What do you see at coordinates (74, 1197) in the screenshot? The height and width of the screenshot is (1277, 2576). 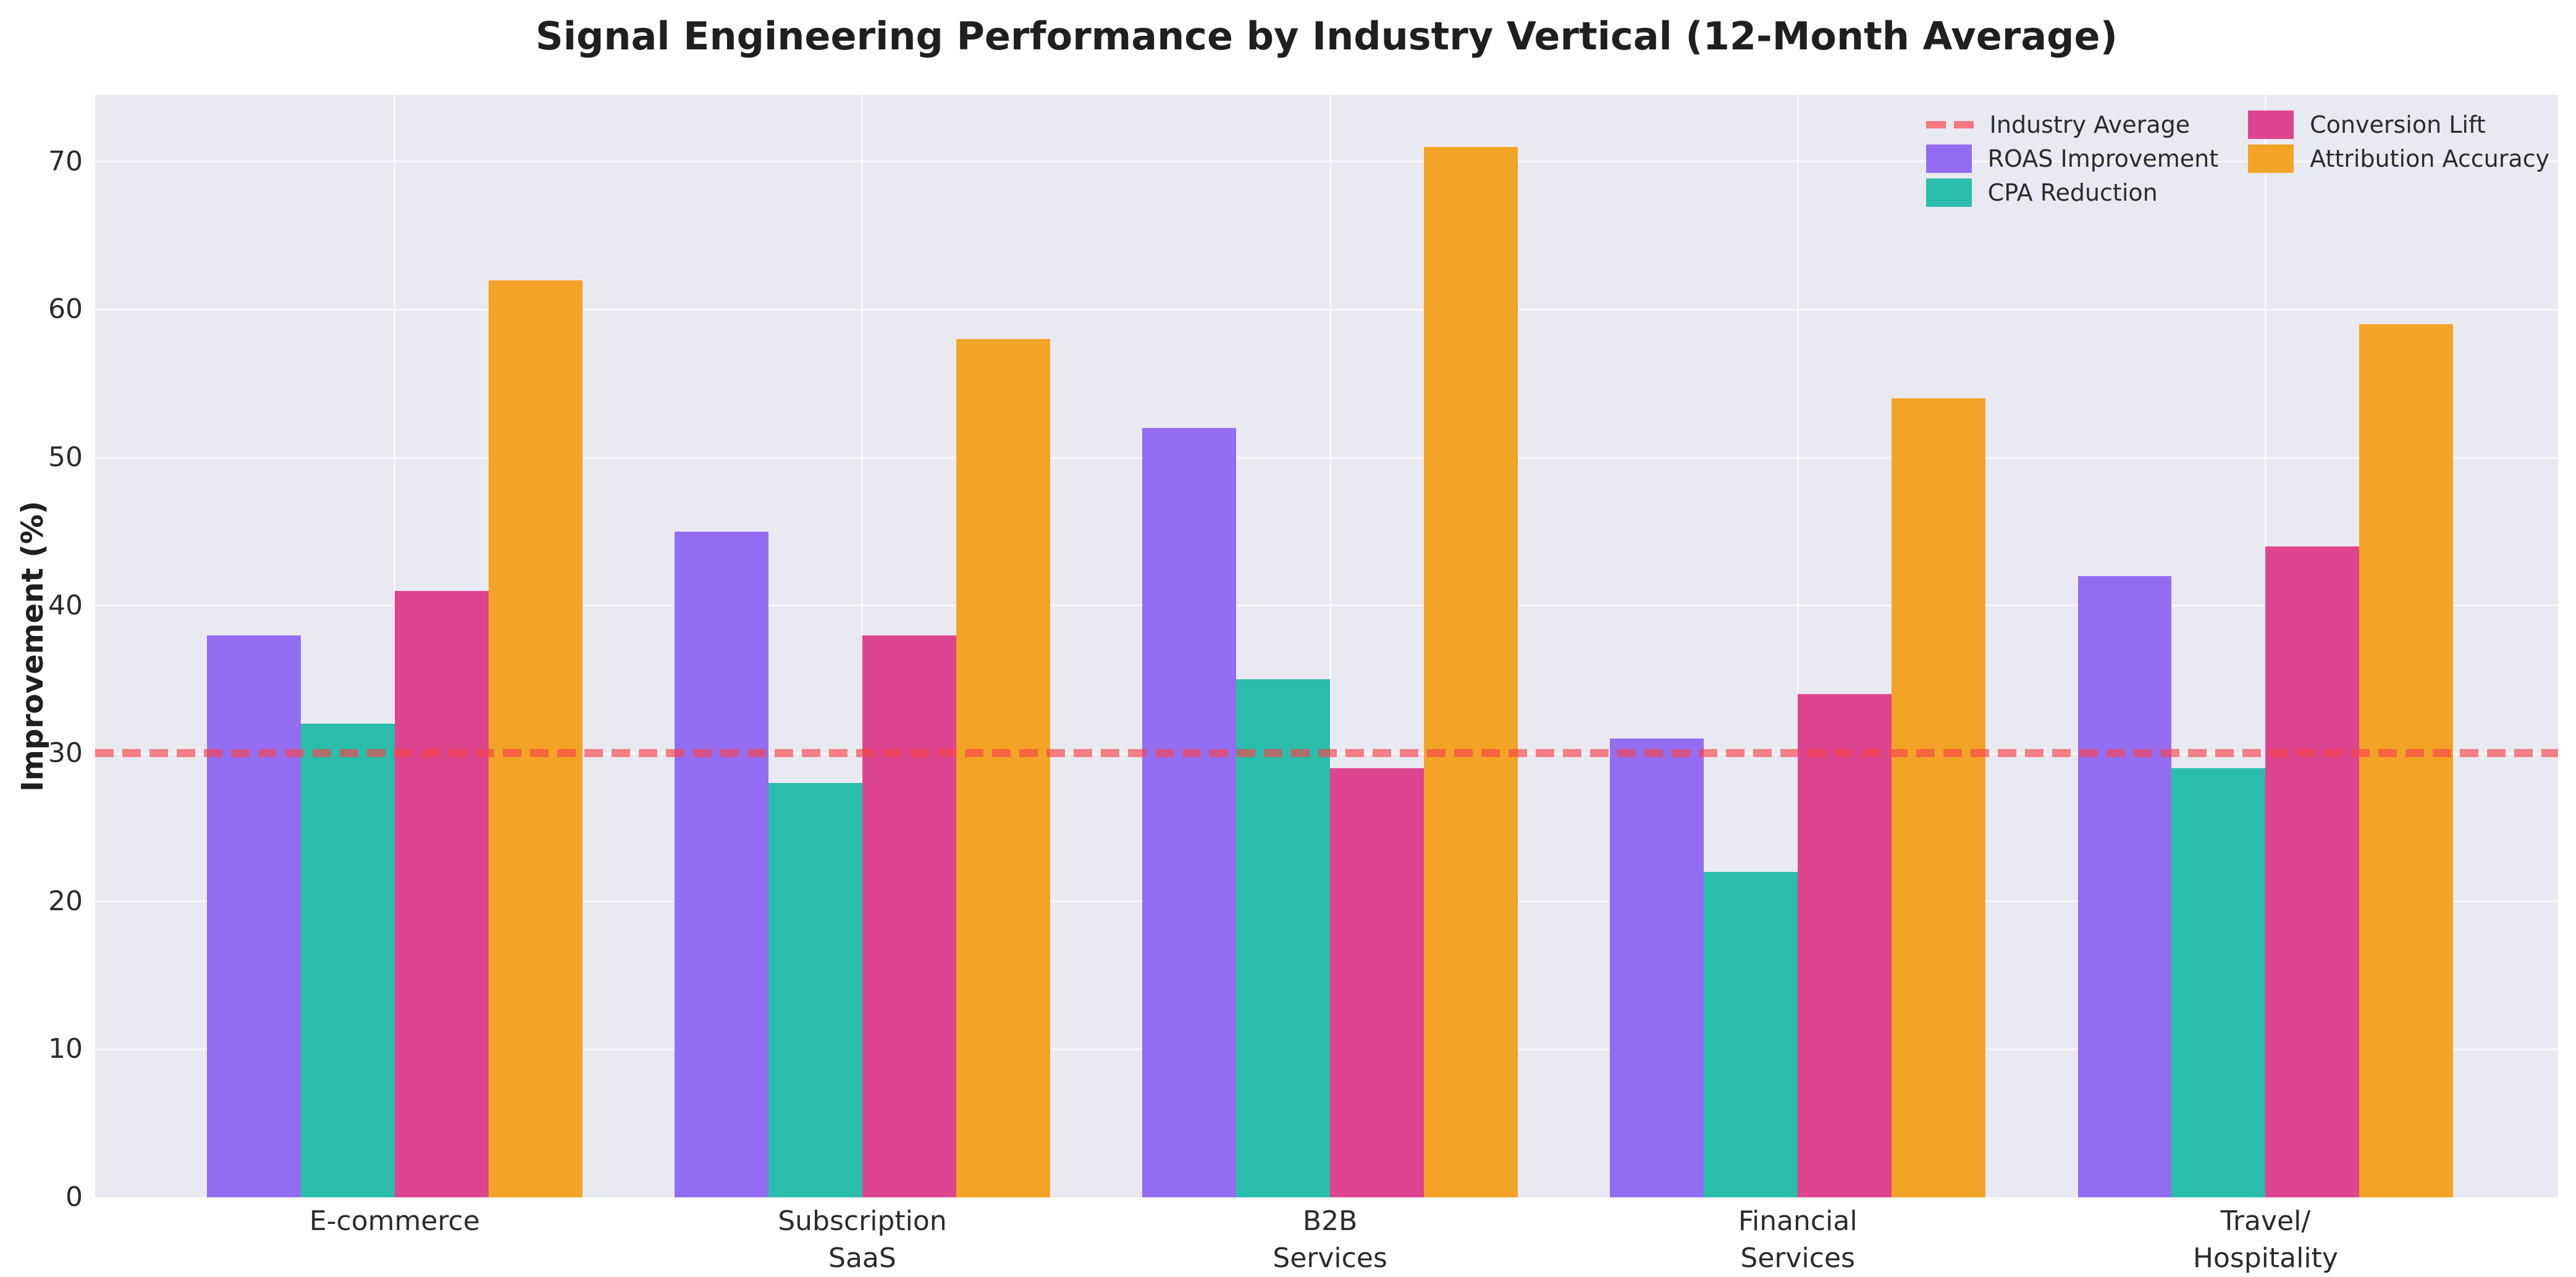 I see `y-tick-label: 0` at bounding box center [74, 1197].